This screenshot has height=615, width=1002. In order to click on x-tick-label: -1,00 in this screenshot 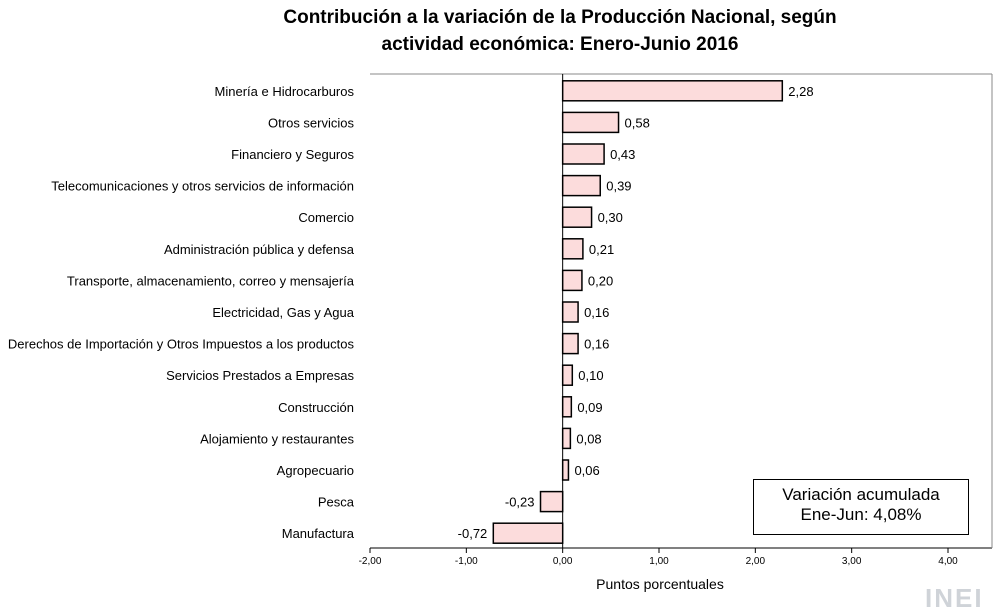, I will do `click(466, 561)`.